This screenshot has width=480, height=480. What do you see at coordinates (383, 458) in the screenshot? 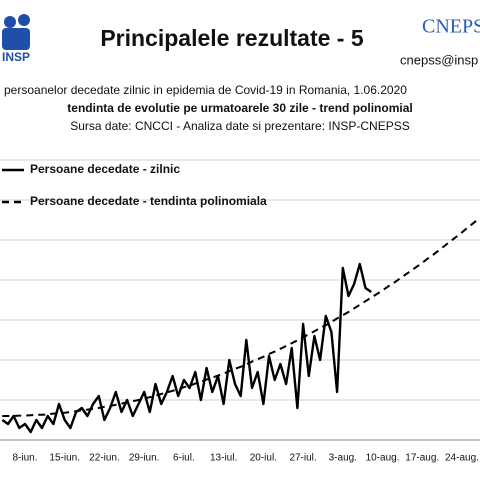
I see `x-tick-label: 10-aug.` at bounding box center [383, 458].